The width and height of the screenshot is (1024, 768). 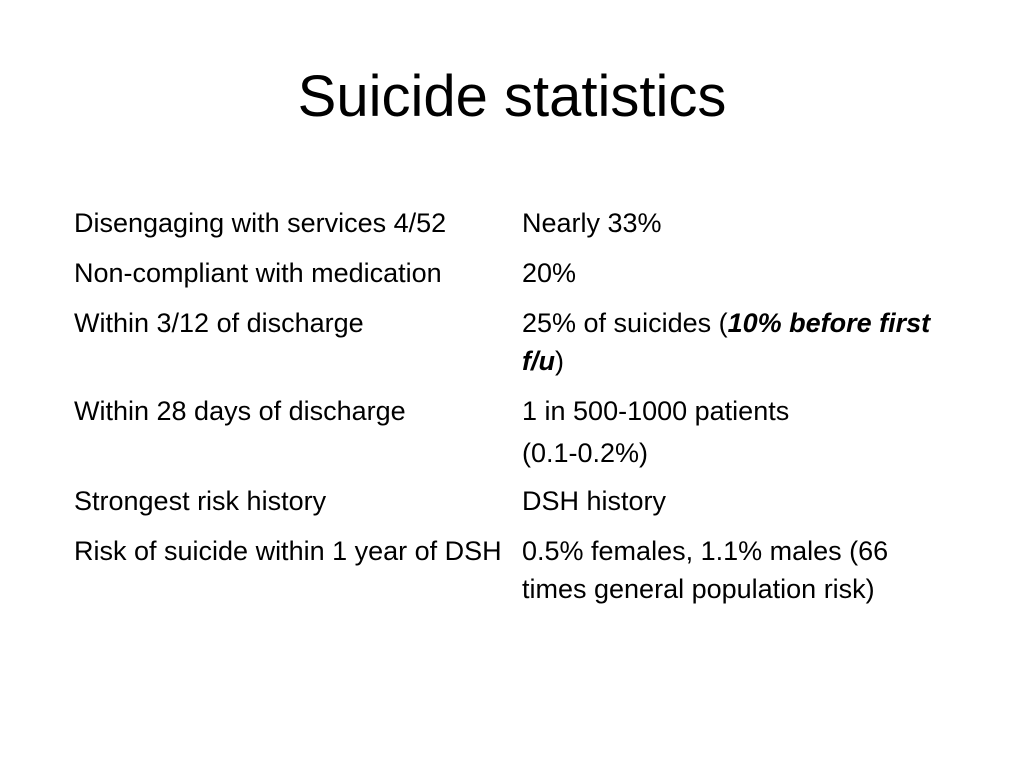 What do you see at coordinates (511, 501) in the screenshot?
I see `table-row: Strongest risk history DSH history` at bounding box center [511, 501].